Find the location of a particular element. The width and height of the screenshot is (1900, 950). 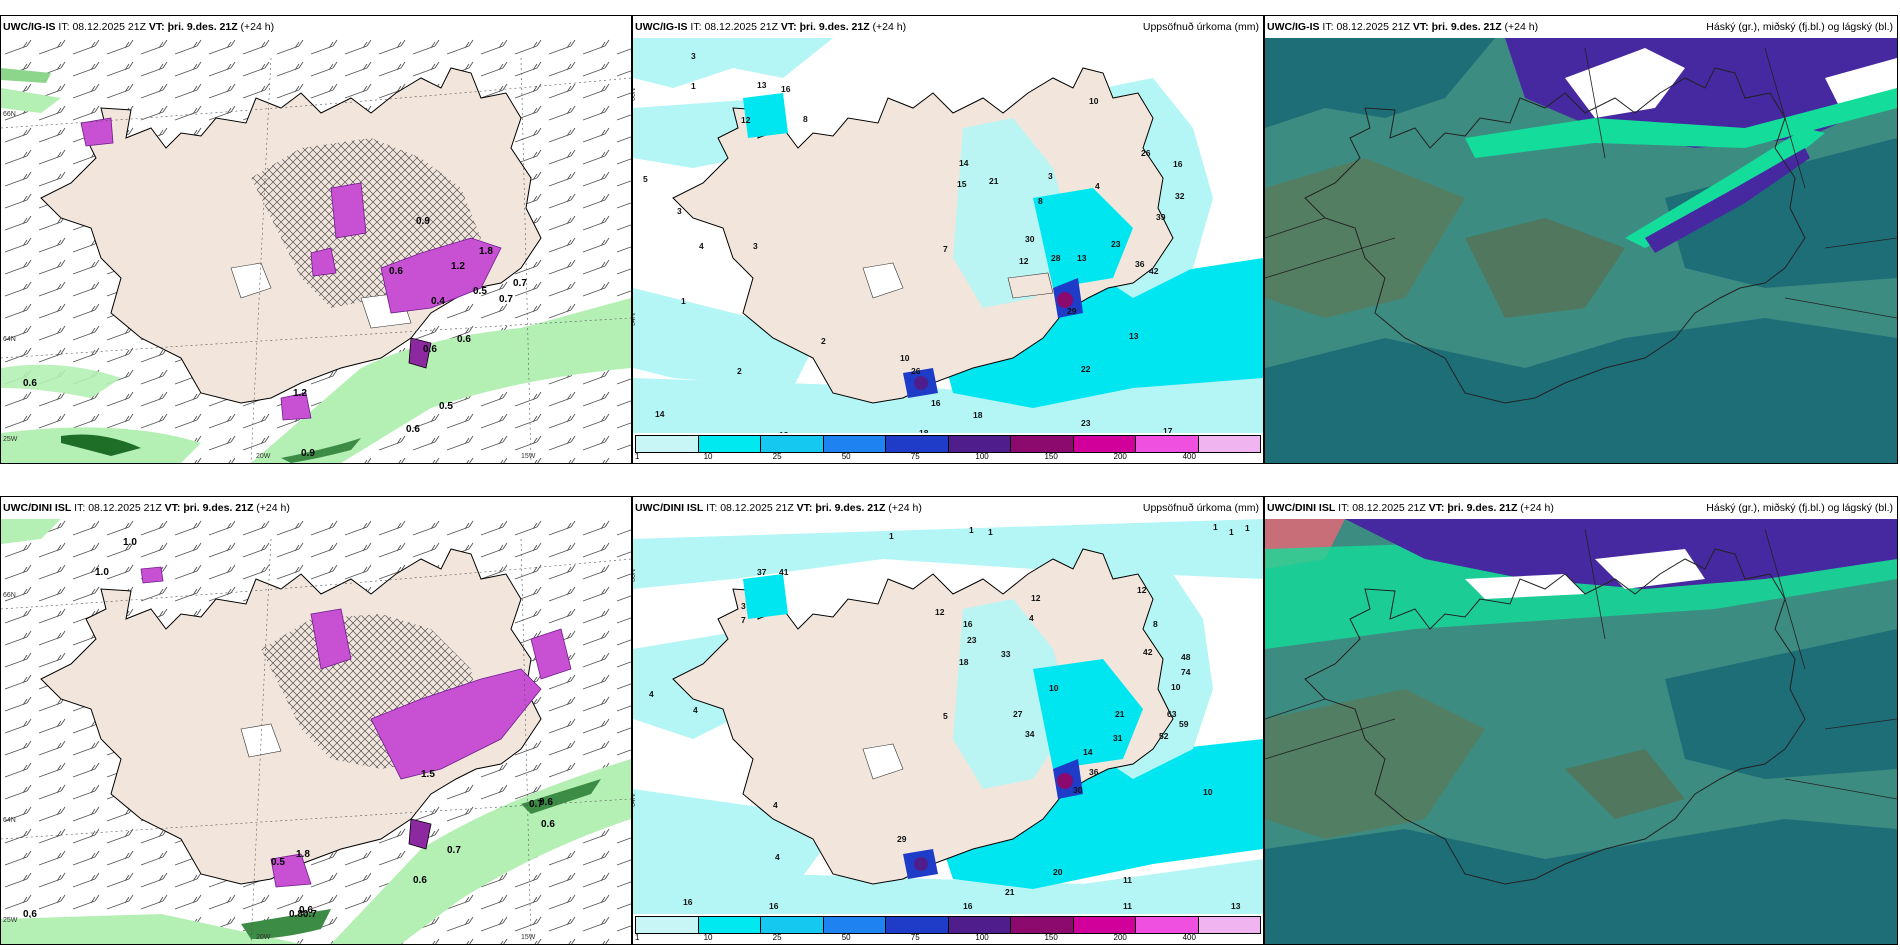

wind-value: 1.0 is located at coordinates (102, 572).